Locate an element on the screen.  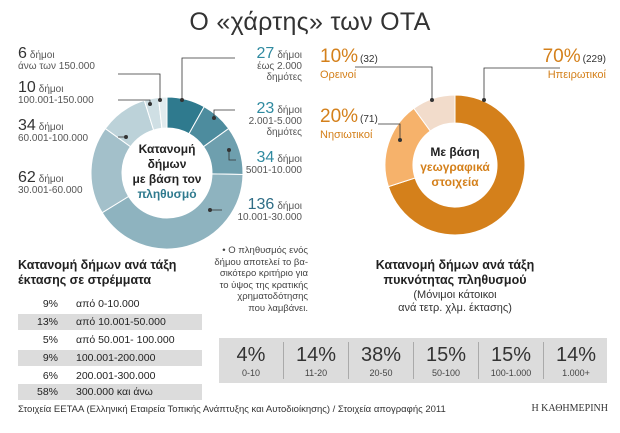
geo-leader-mountain is located at coordinates (394, 83).